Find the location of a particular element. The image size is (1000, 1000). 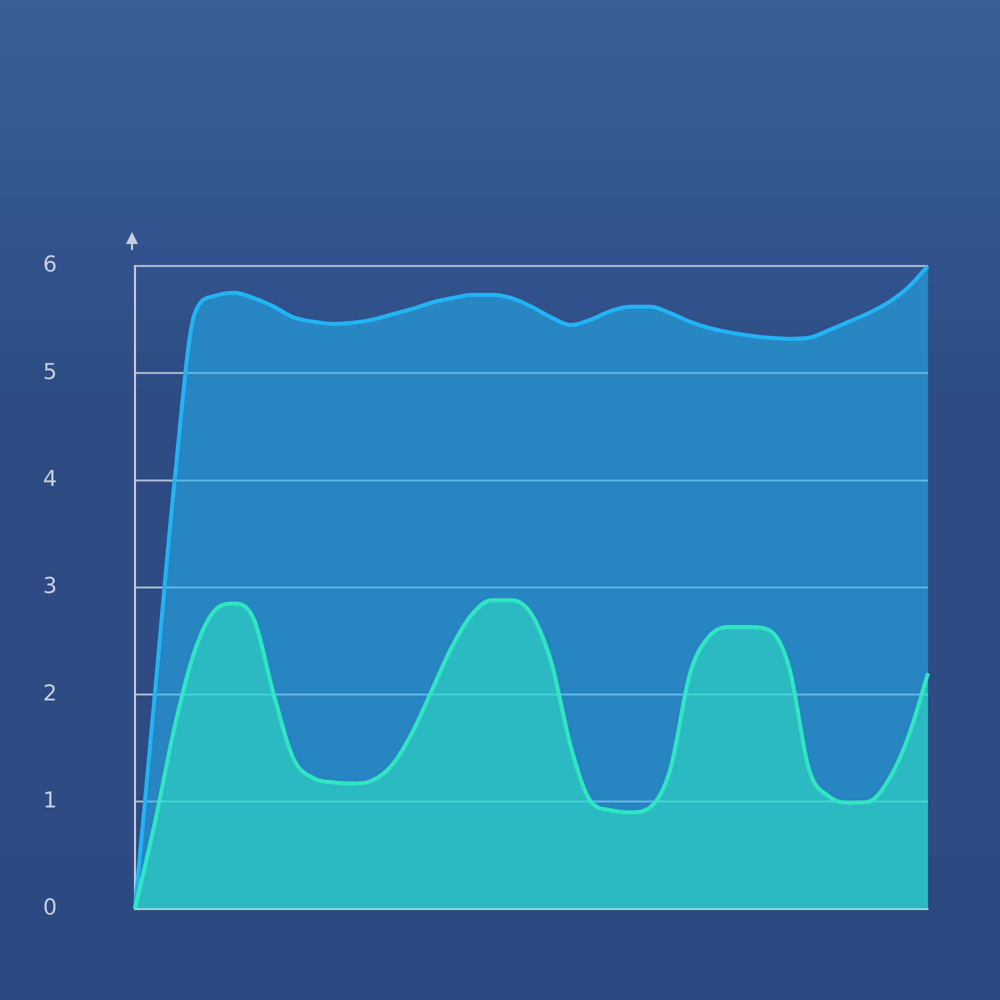

y-tick-label: 4 is located at coordinates (50, 479).